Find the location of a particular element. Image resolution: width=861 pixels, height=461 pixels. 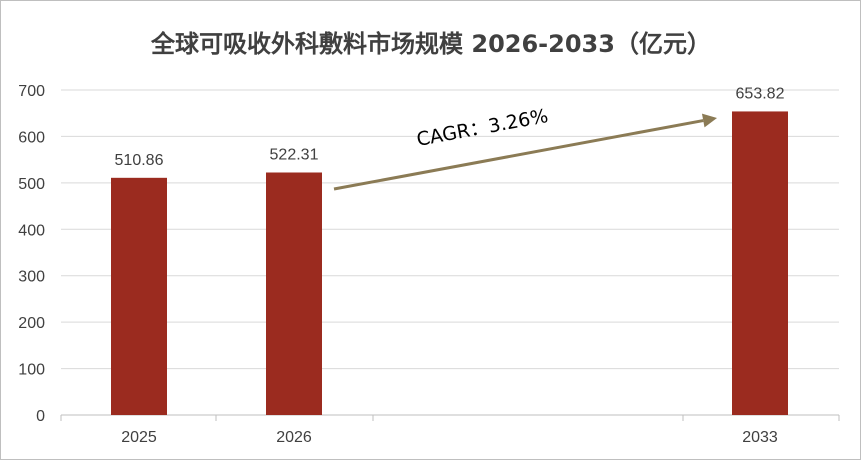

data-labels: 510.86 522.31 653.82 is located at coordinates (450, 126).